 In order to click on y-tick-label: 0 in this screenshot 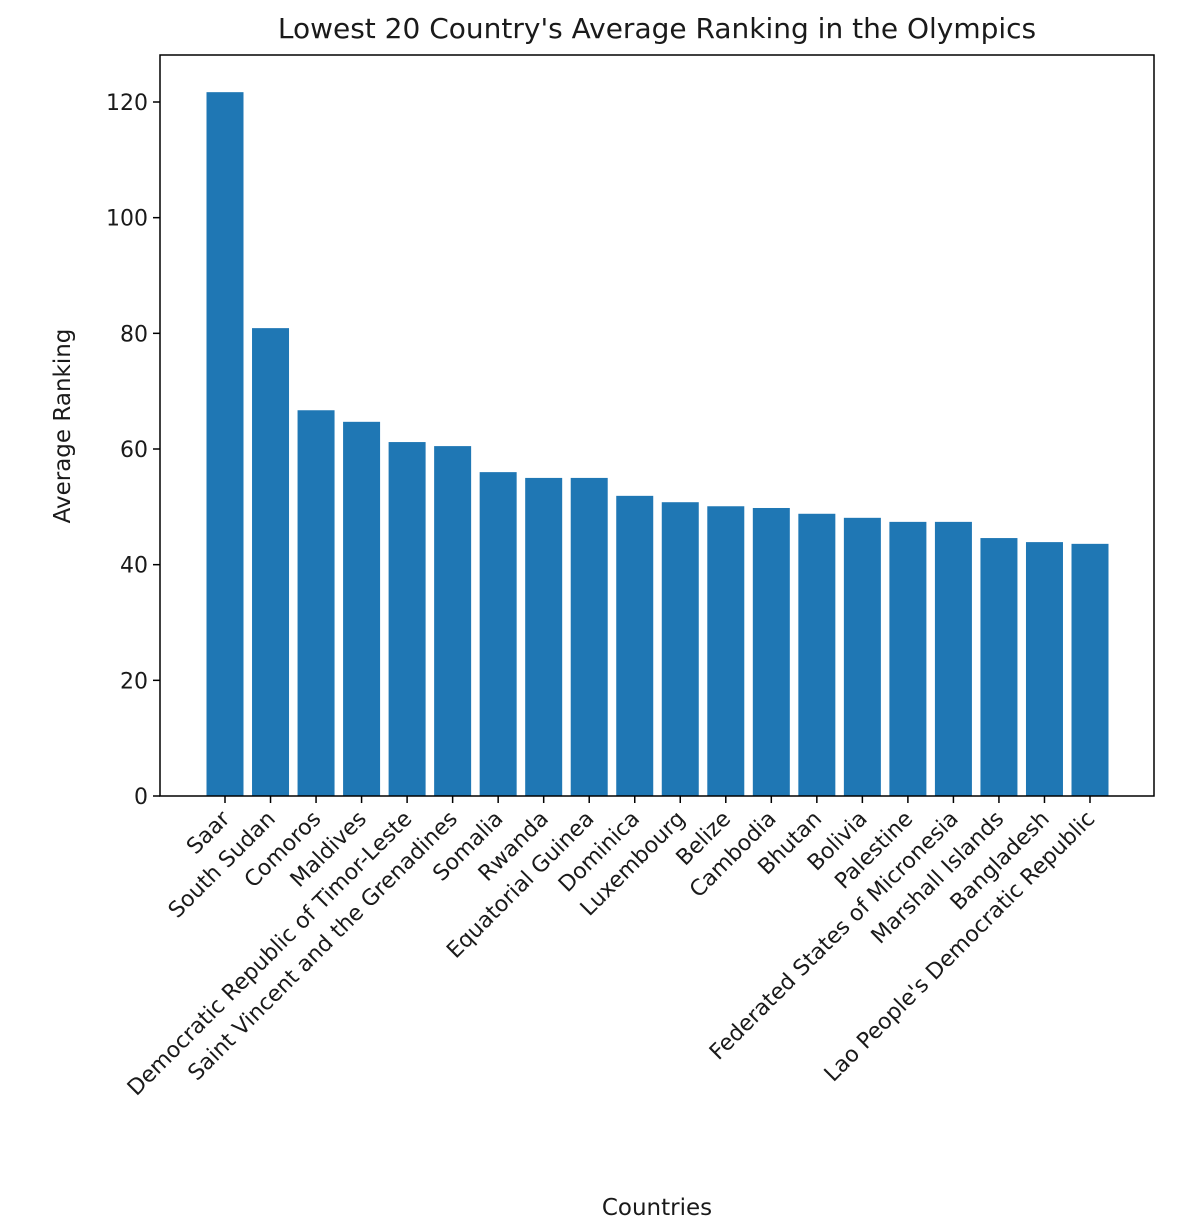, I will do `click(141, 797)`.